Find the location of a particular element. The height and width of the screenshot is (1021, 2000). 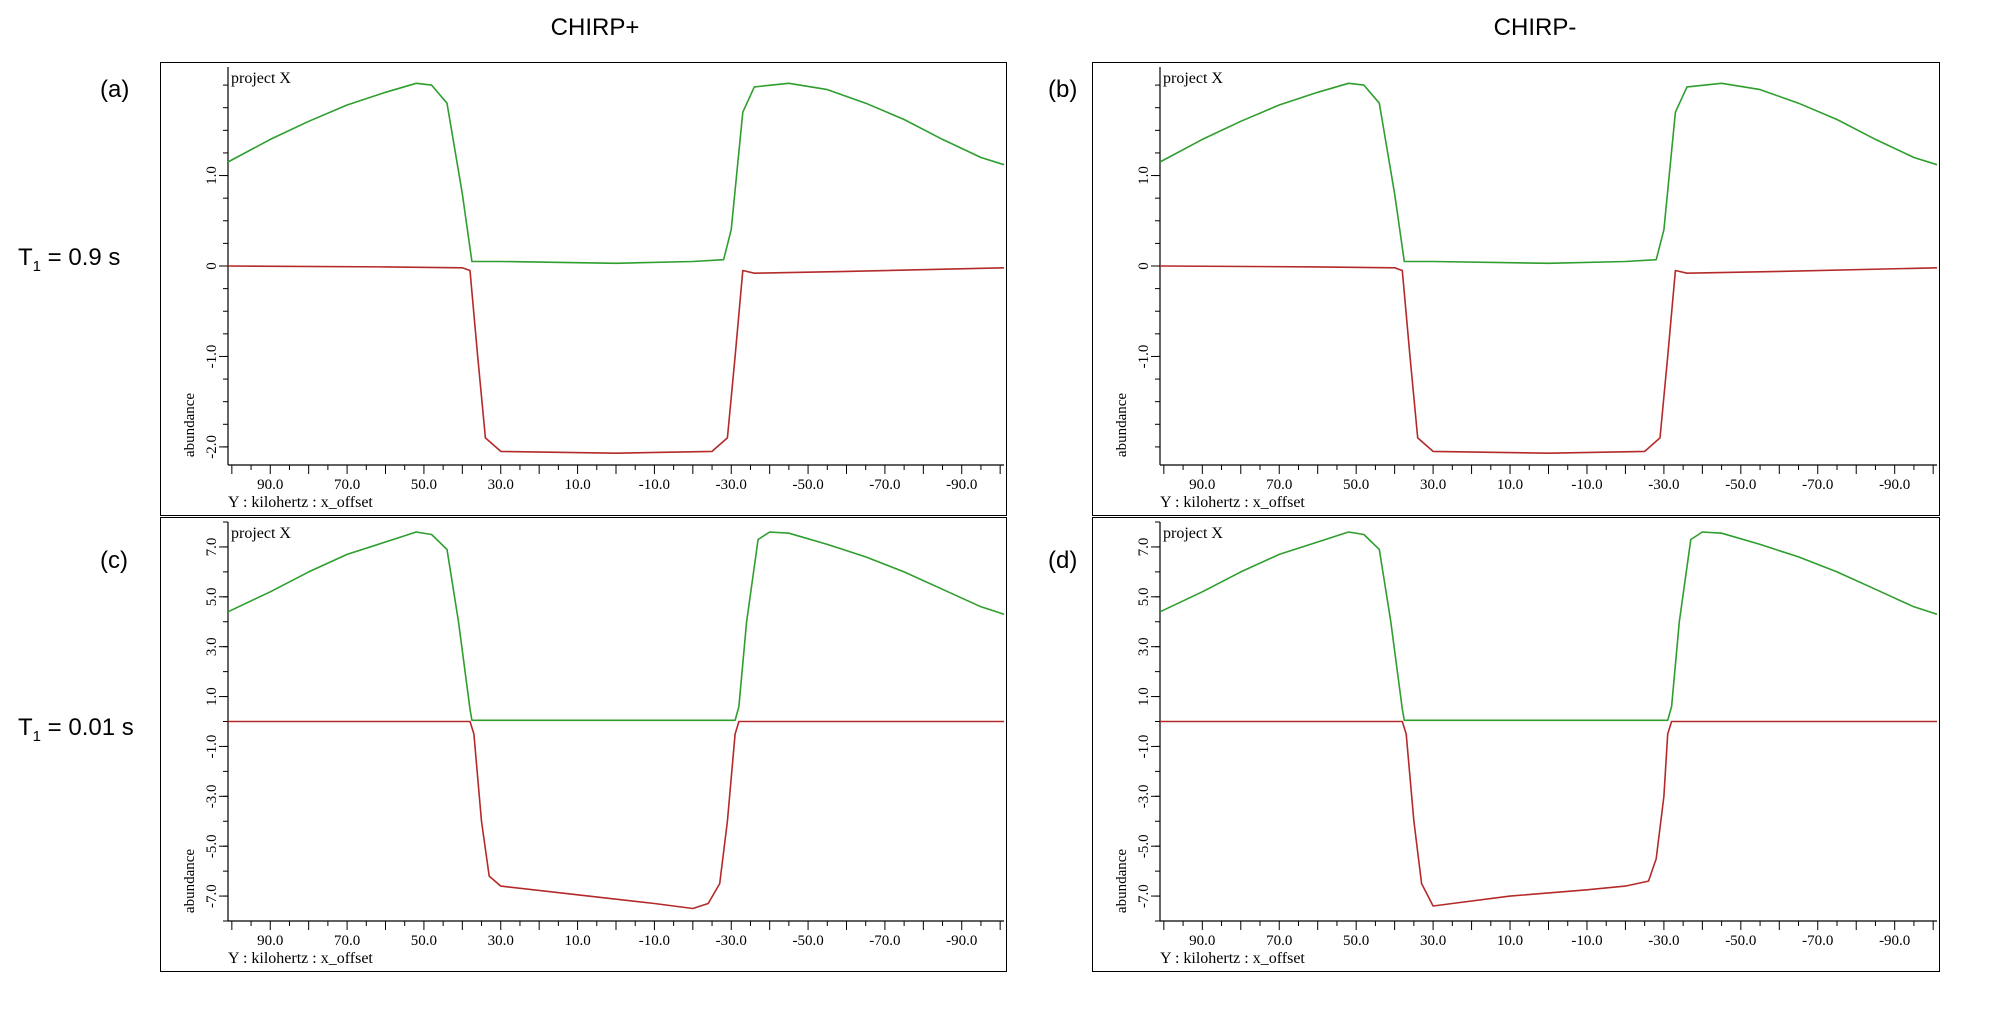

panel-label-b: (b) is located at coordinates (1063, 89).